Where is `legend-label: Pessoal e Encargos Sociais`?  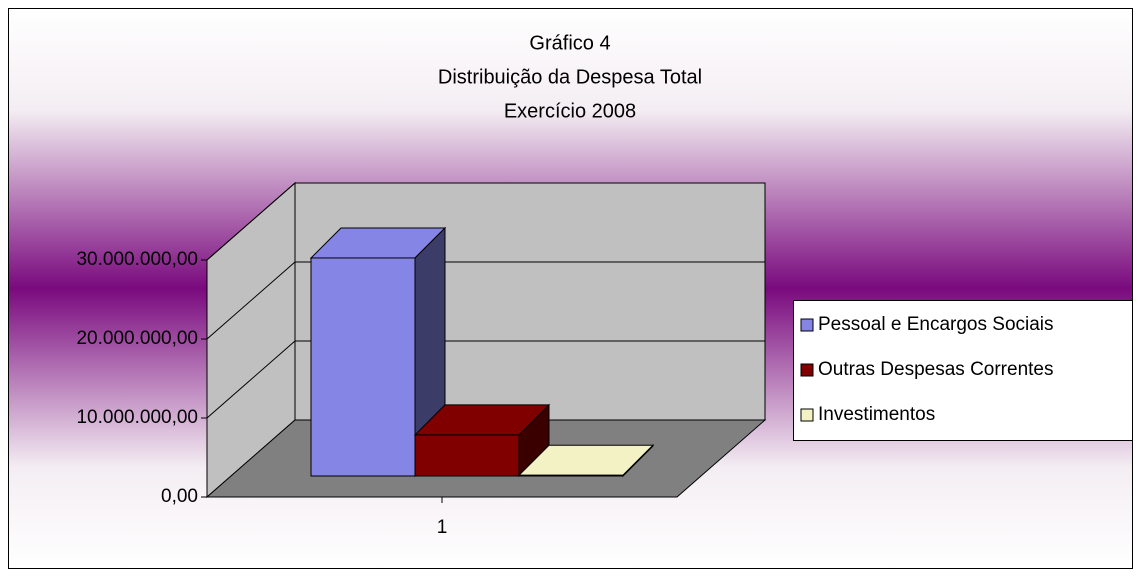 legend-label: Pessoal e Encargos Sociais is located at coordinates (936, 324).